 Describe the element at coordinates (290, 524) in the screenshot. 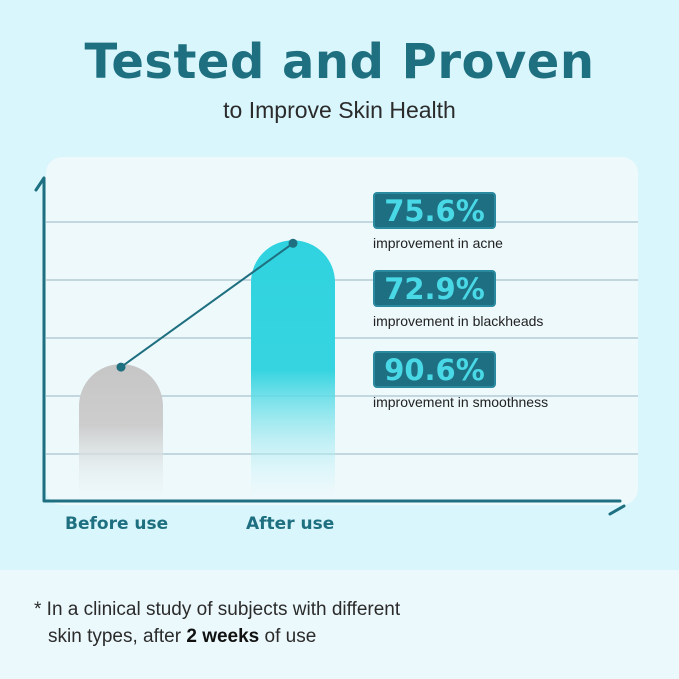

I see `category-label-after: After use` at that location.